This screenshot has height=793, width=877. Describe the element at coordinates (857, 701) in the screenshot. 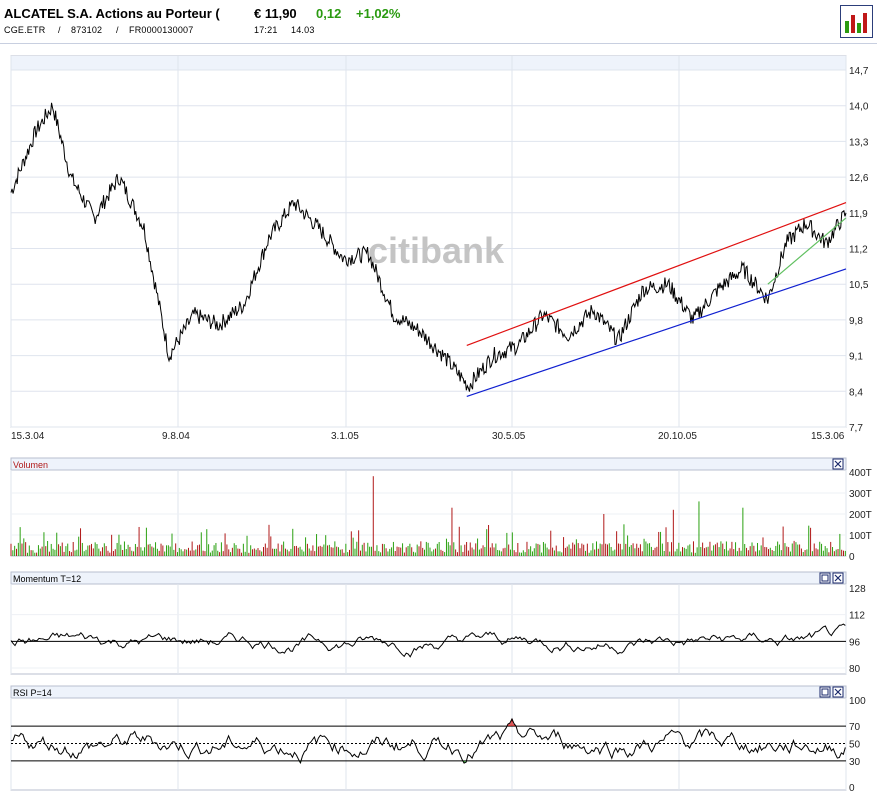

I see `rsi-y-tick-label: 100` at that location.